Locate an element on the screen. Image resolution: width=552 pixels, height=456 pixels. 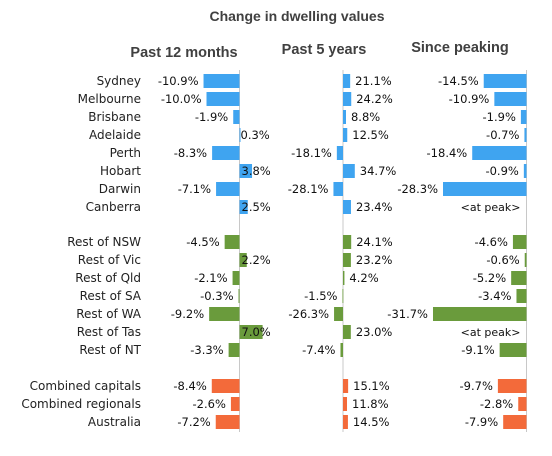
bar-past-5-years-combined-regionals is located at coordinates (345, 404).